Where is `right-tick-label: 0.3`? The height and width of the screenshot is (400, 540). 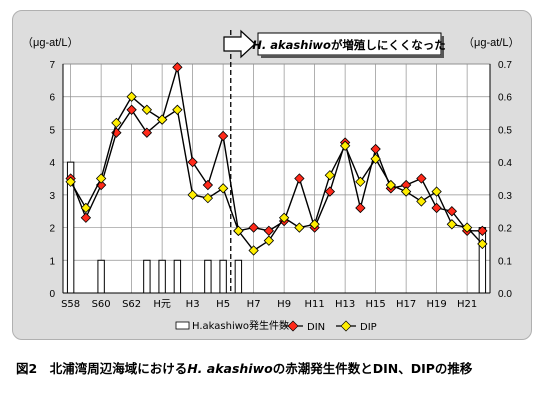 right-tick-label: 0.3 is located at coordinates (505, 196).